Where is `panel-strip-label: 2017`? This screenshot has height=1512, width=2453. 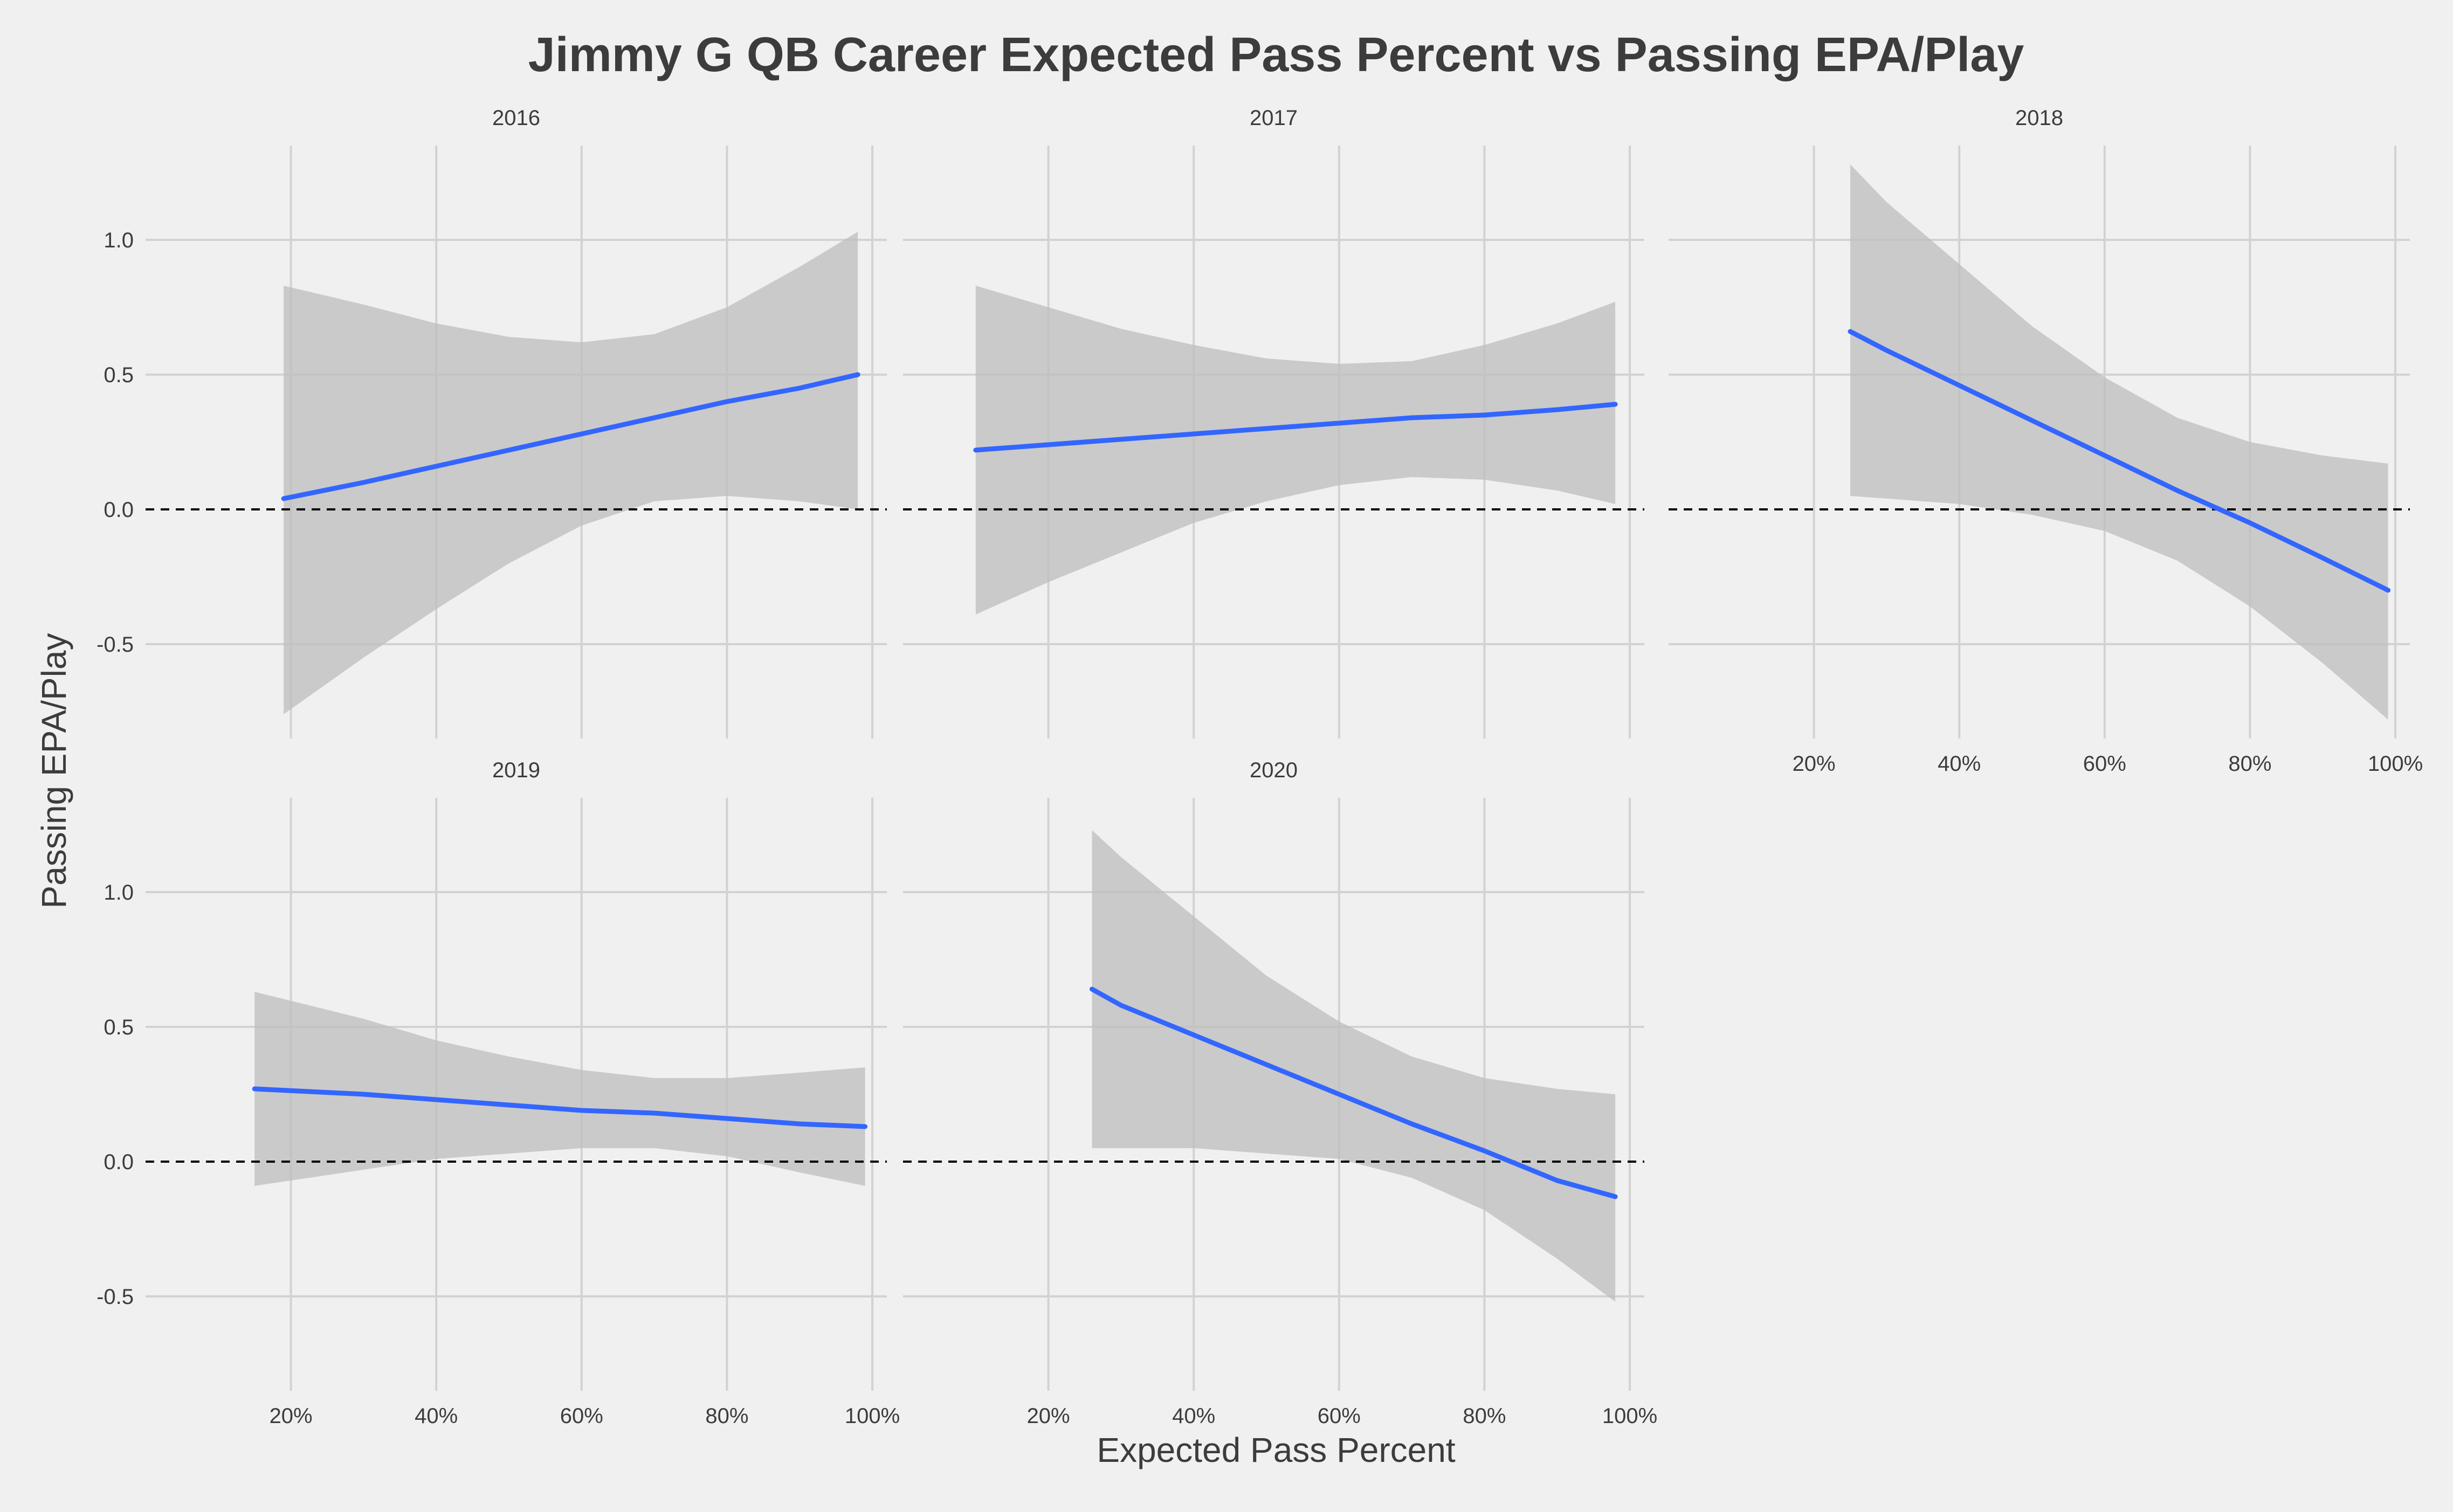
panel-strip-label: 2017 is located at coordinates (1274, 118).